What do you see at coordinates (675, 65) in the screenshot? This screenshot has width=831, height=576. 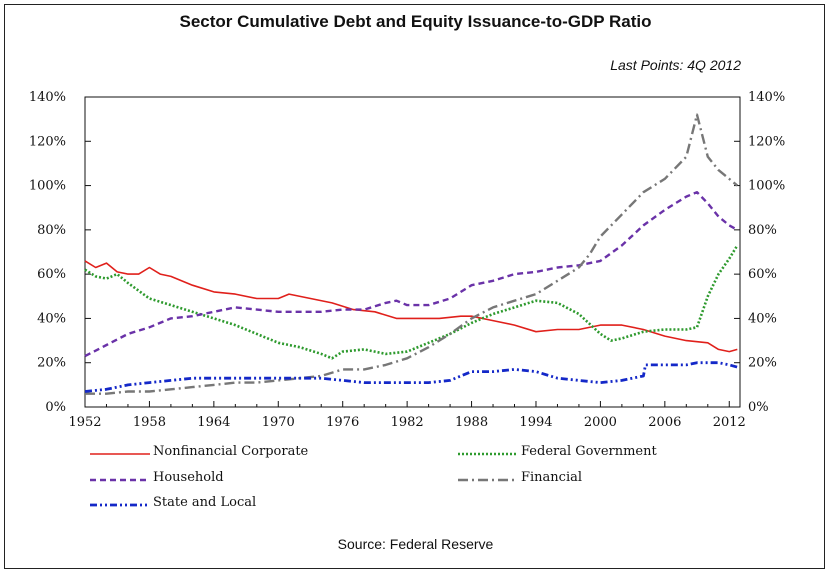 I see `chart-subtitle: Last Points: 4Q 2012` at bounding box center [675, 65].